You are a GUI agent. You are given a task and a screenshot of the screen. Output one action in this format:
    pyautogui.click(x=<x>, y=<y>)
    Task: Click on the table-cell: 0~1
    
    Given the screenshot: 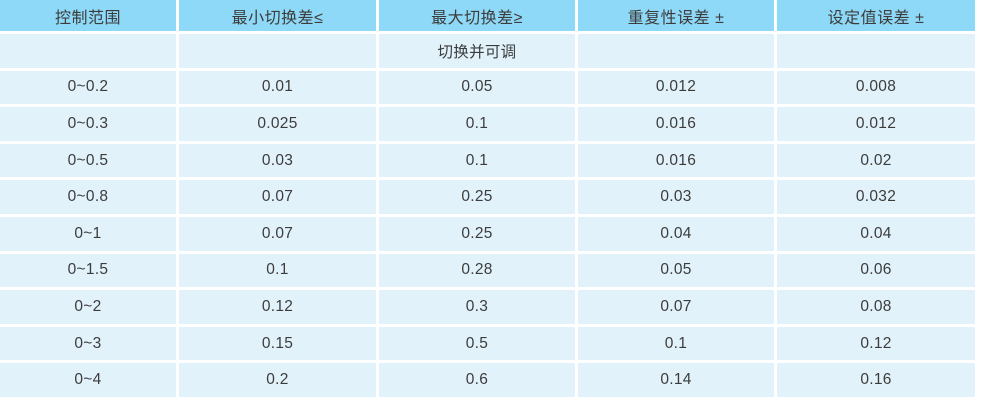 What is the action you would take?
    pyautogui.click(x=88, y=233)
    